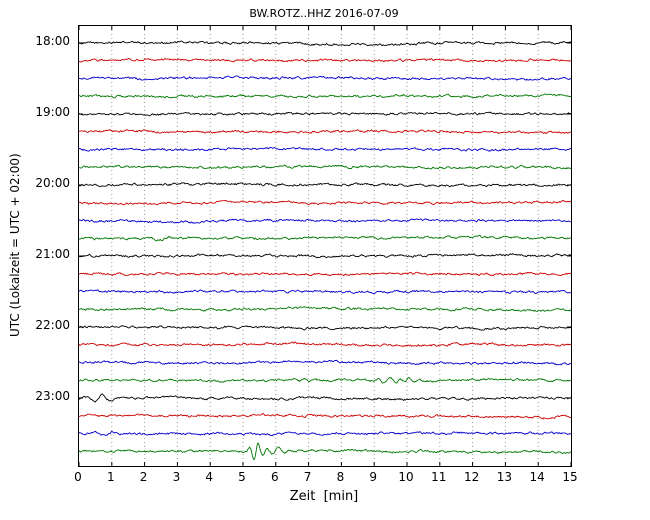 Image resolution: width=650 pixels, height=520 pixels. Describe the element at coordinates (325, 60) in the screenshot. I see `trace-18:15` at that location.